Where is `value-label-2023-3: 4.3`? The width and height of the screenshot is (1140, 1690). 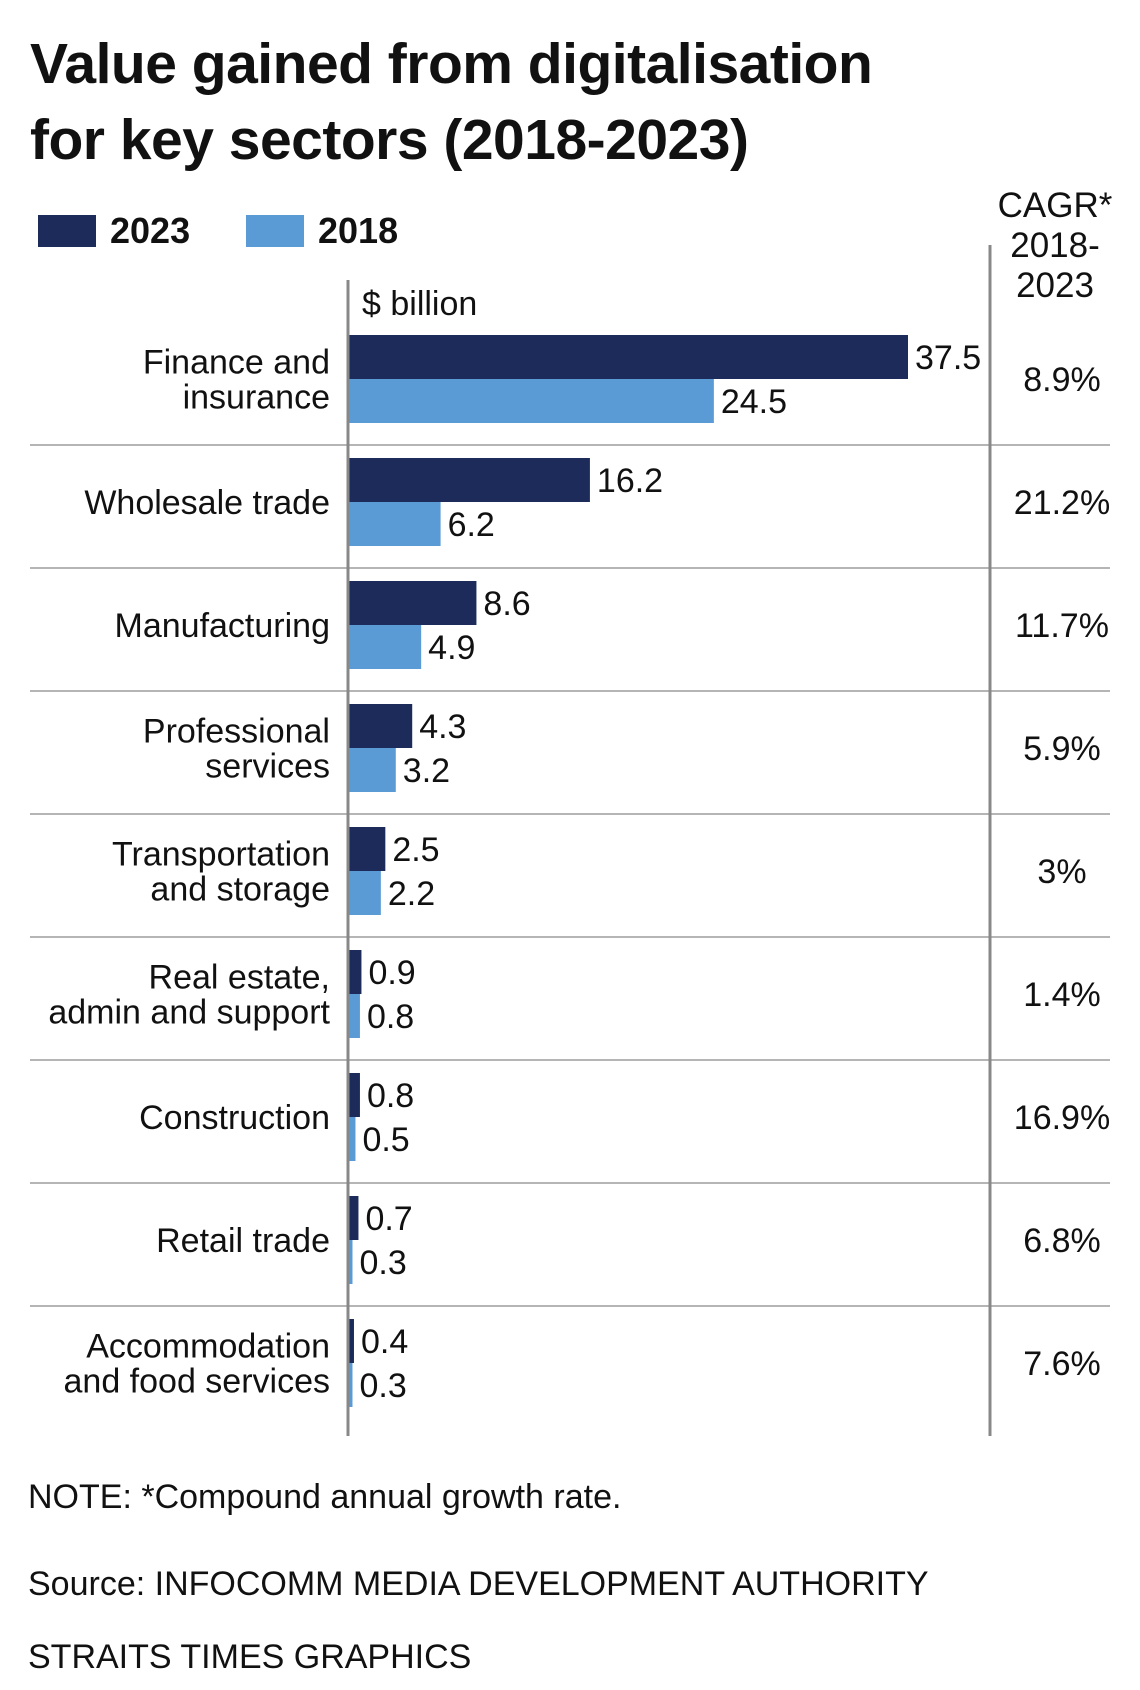 value-label-2023-3: 4.3 is located at coordinates (442, 727).